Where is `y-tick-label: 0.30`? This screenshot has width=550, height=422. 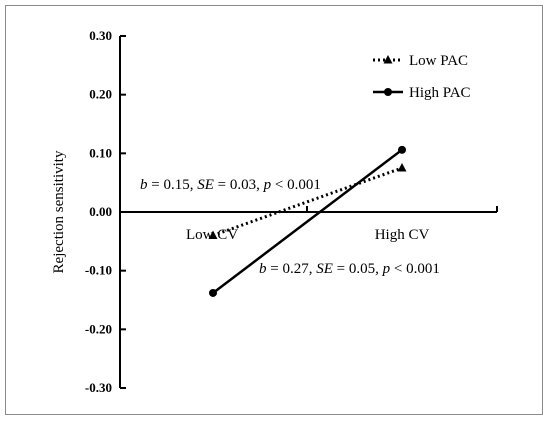 y-tick-label: 0.30 is located at coordinates (100, 35).